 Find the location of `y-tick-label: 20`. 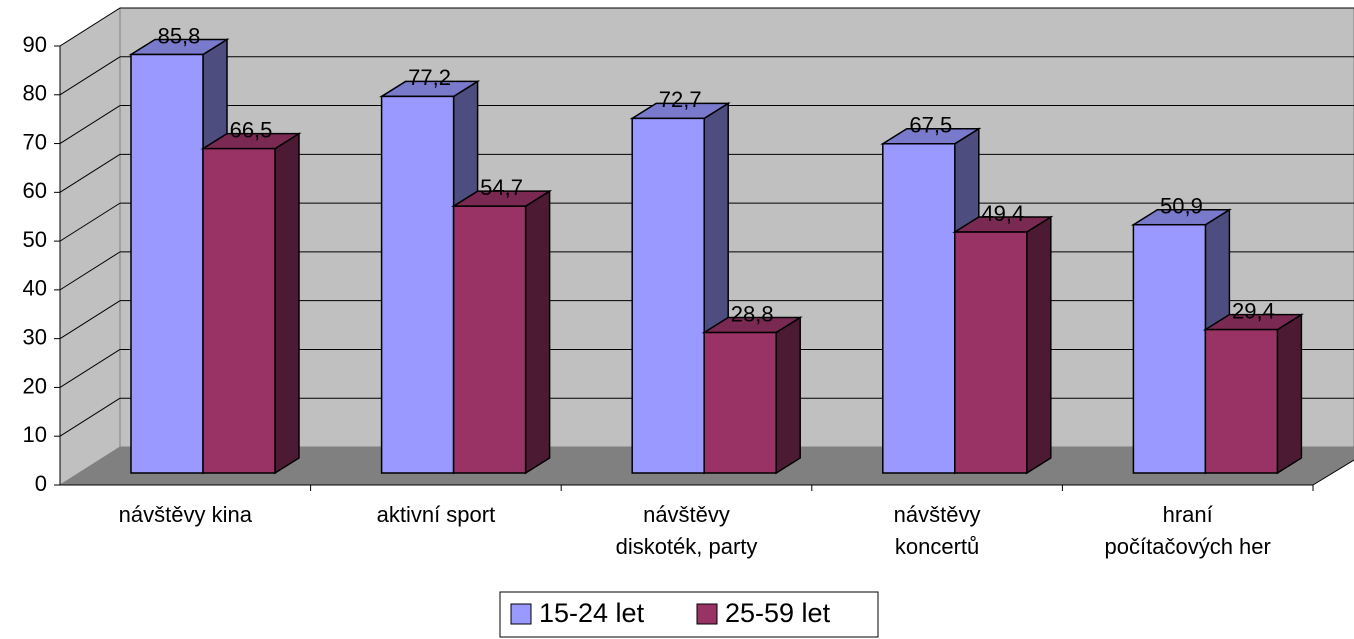

y-tick-label: 20 is located at coordinates (35, 385).